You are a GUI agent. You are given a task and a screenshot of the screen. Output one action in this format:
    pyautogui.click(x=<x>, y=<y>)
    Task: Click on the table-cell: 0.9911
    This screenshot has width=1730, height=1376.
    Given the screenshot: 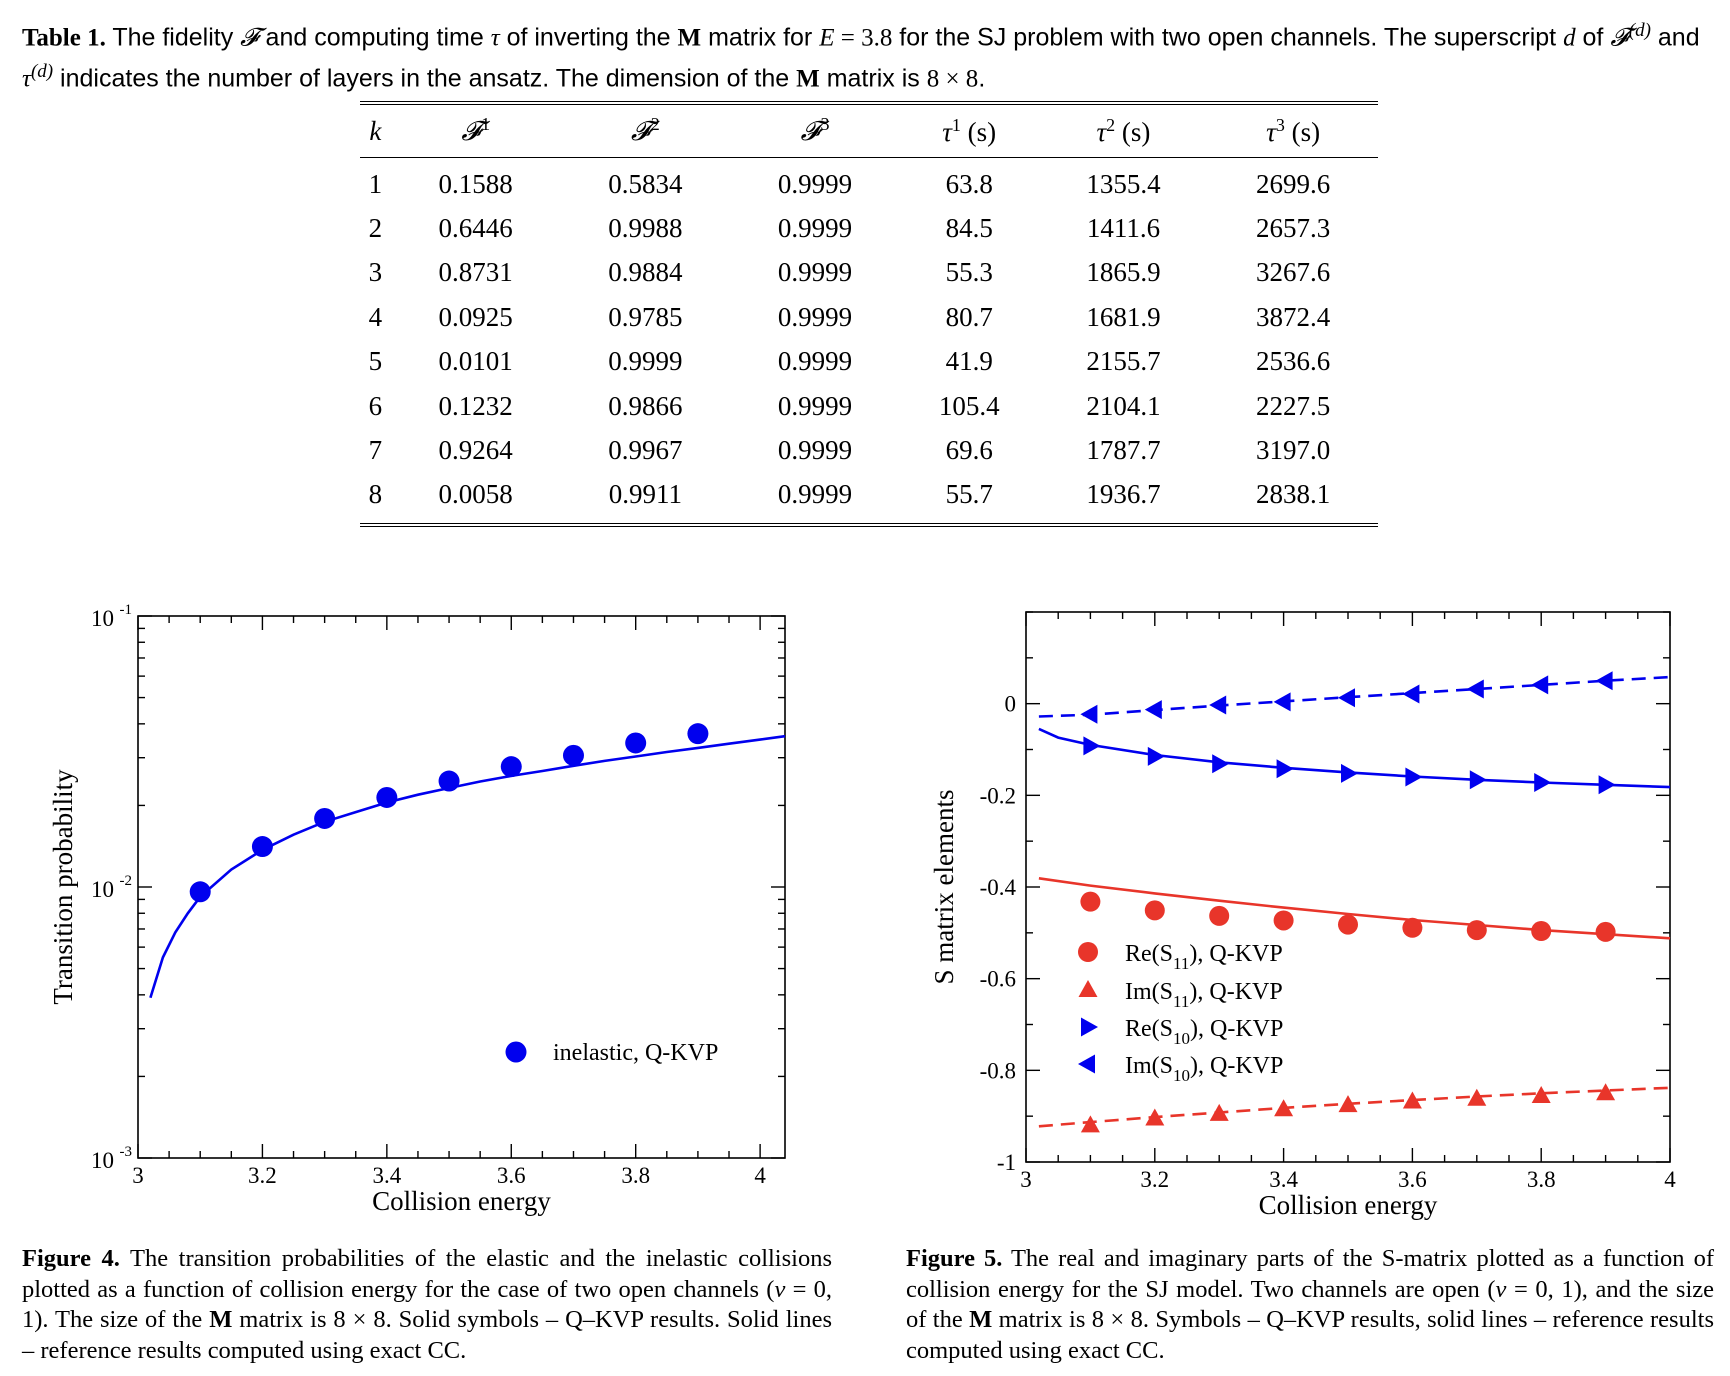 What is the action you would take?
    pyautogui.click(x=645, y=500)
    